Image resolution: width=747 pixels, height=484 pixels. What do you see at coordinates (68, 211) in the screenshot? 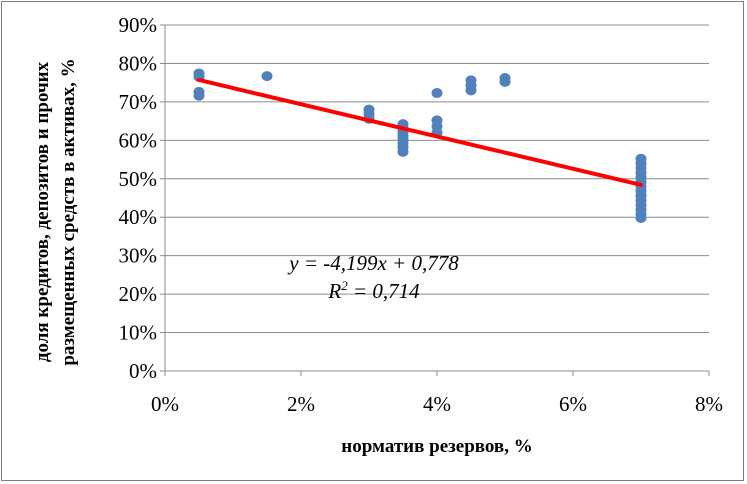
I see `y-axis-title-line-2: размещенных средств в активах, %` at bounding box center [68, 211].